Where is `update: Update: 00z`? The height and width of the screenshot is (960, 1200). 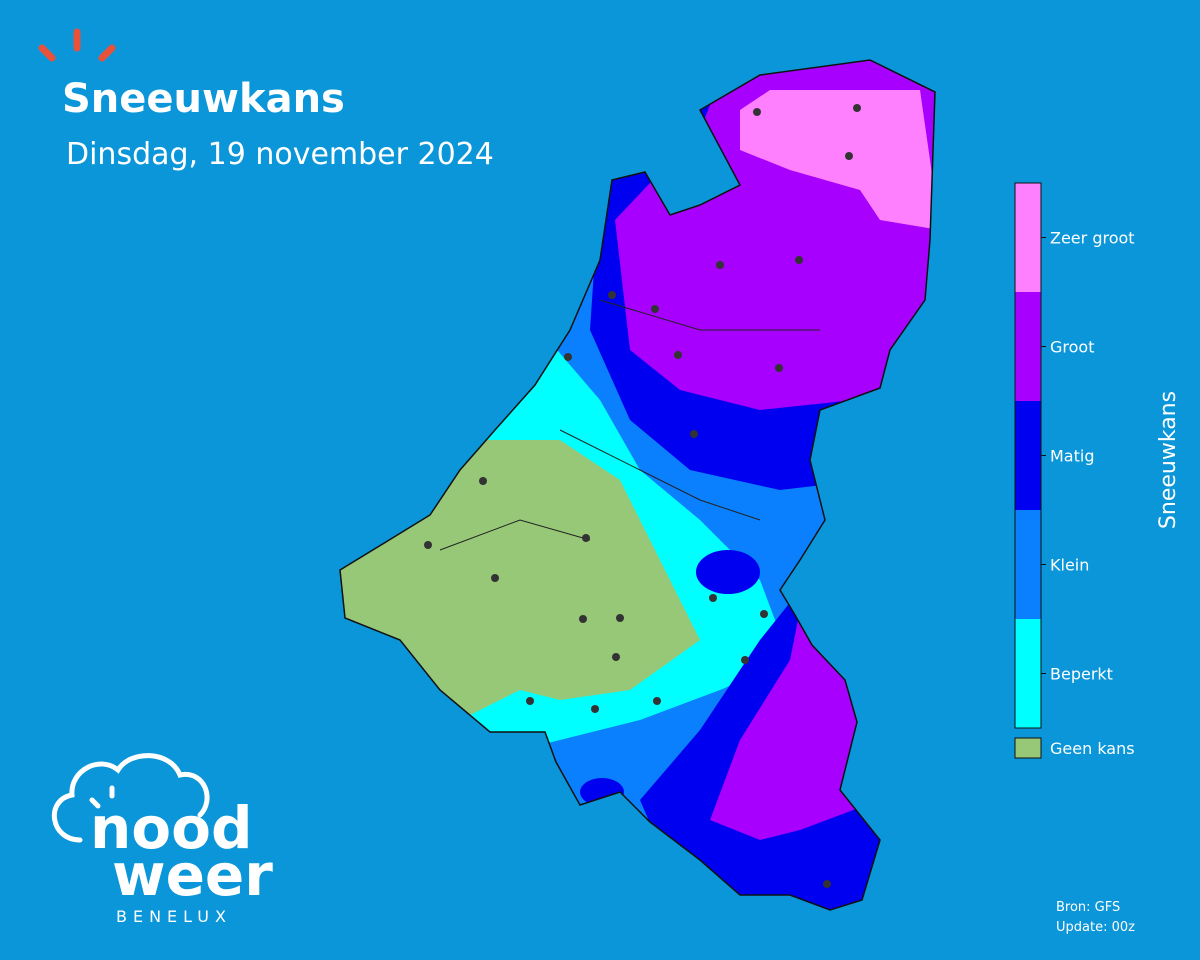 update: Update: 00z is located at coordinates (1095, 927).